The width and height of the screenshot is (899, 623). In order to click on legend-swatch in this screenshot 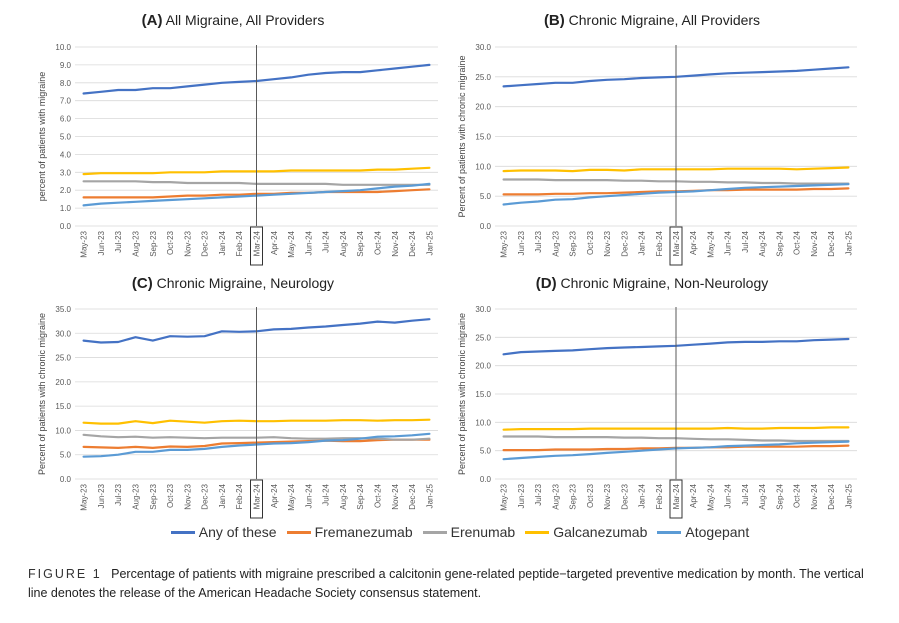, I will do `click(434, 532)`.